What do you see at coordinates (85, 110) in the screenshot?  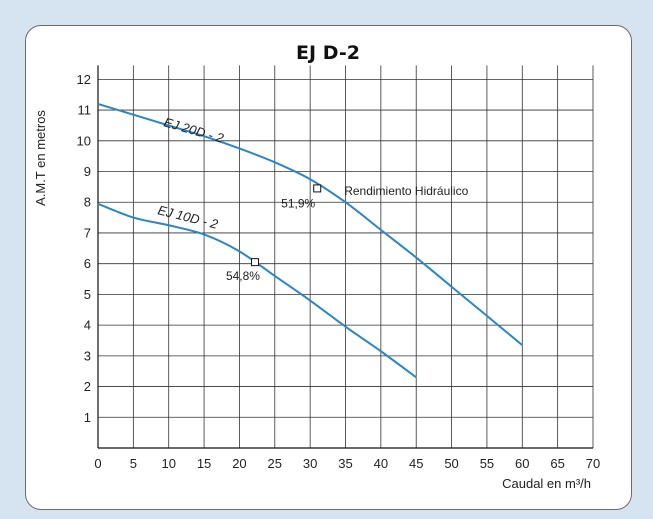 I see `y-tick-label: 11` at bounding box center [85, 110].